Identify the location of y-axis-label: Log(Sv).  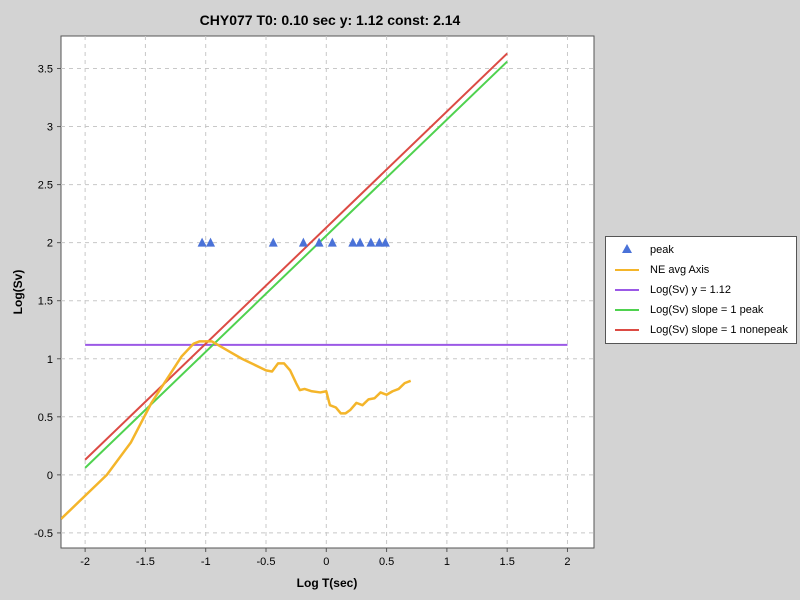
(18, 292).